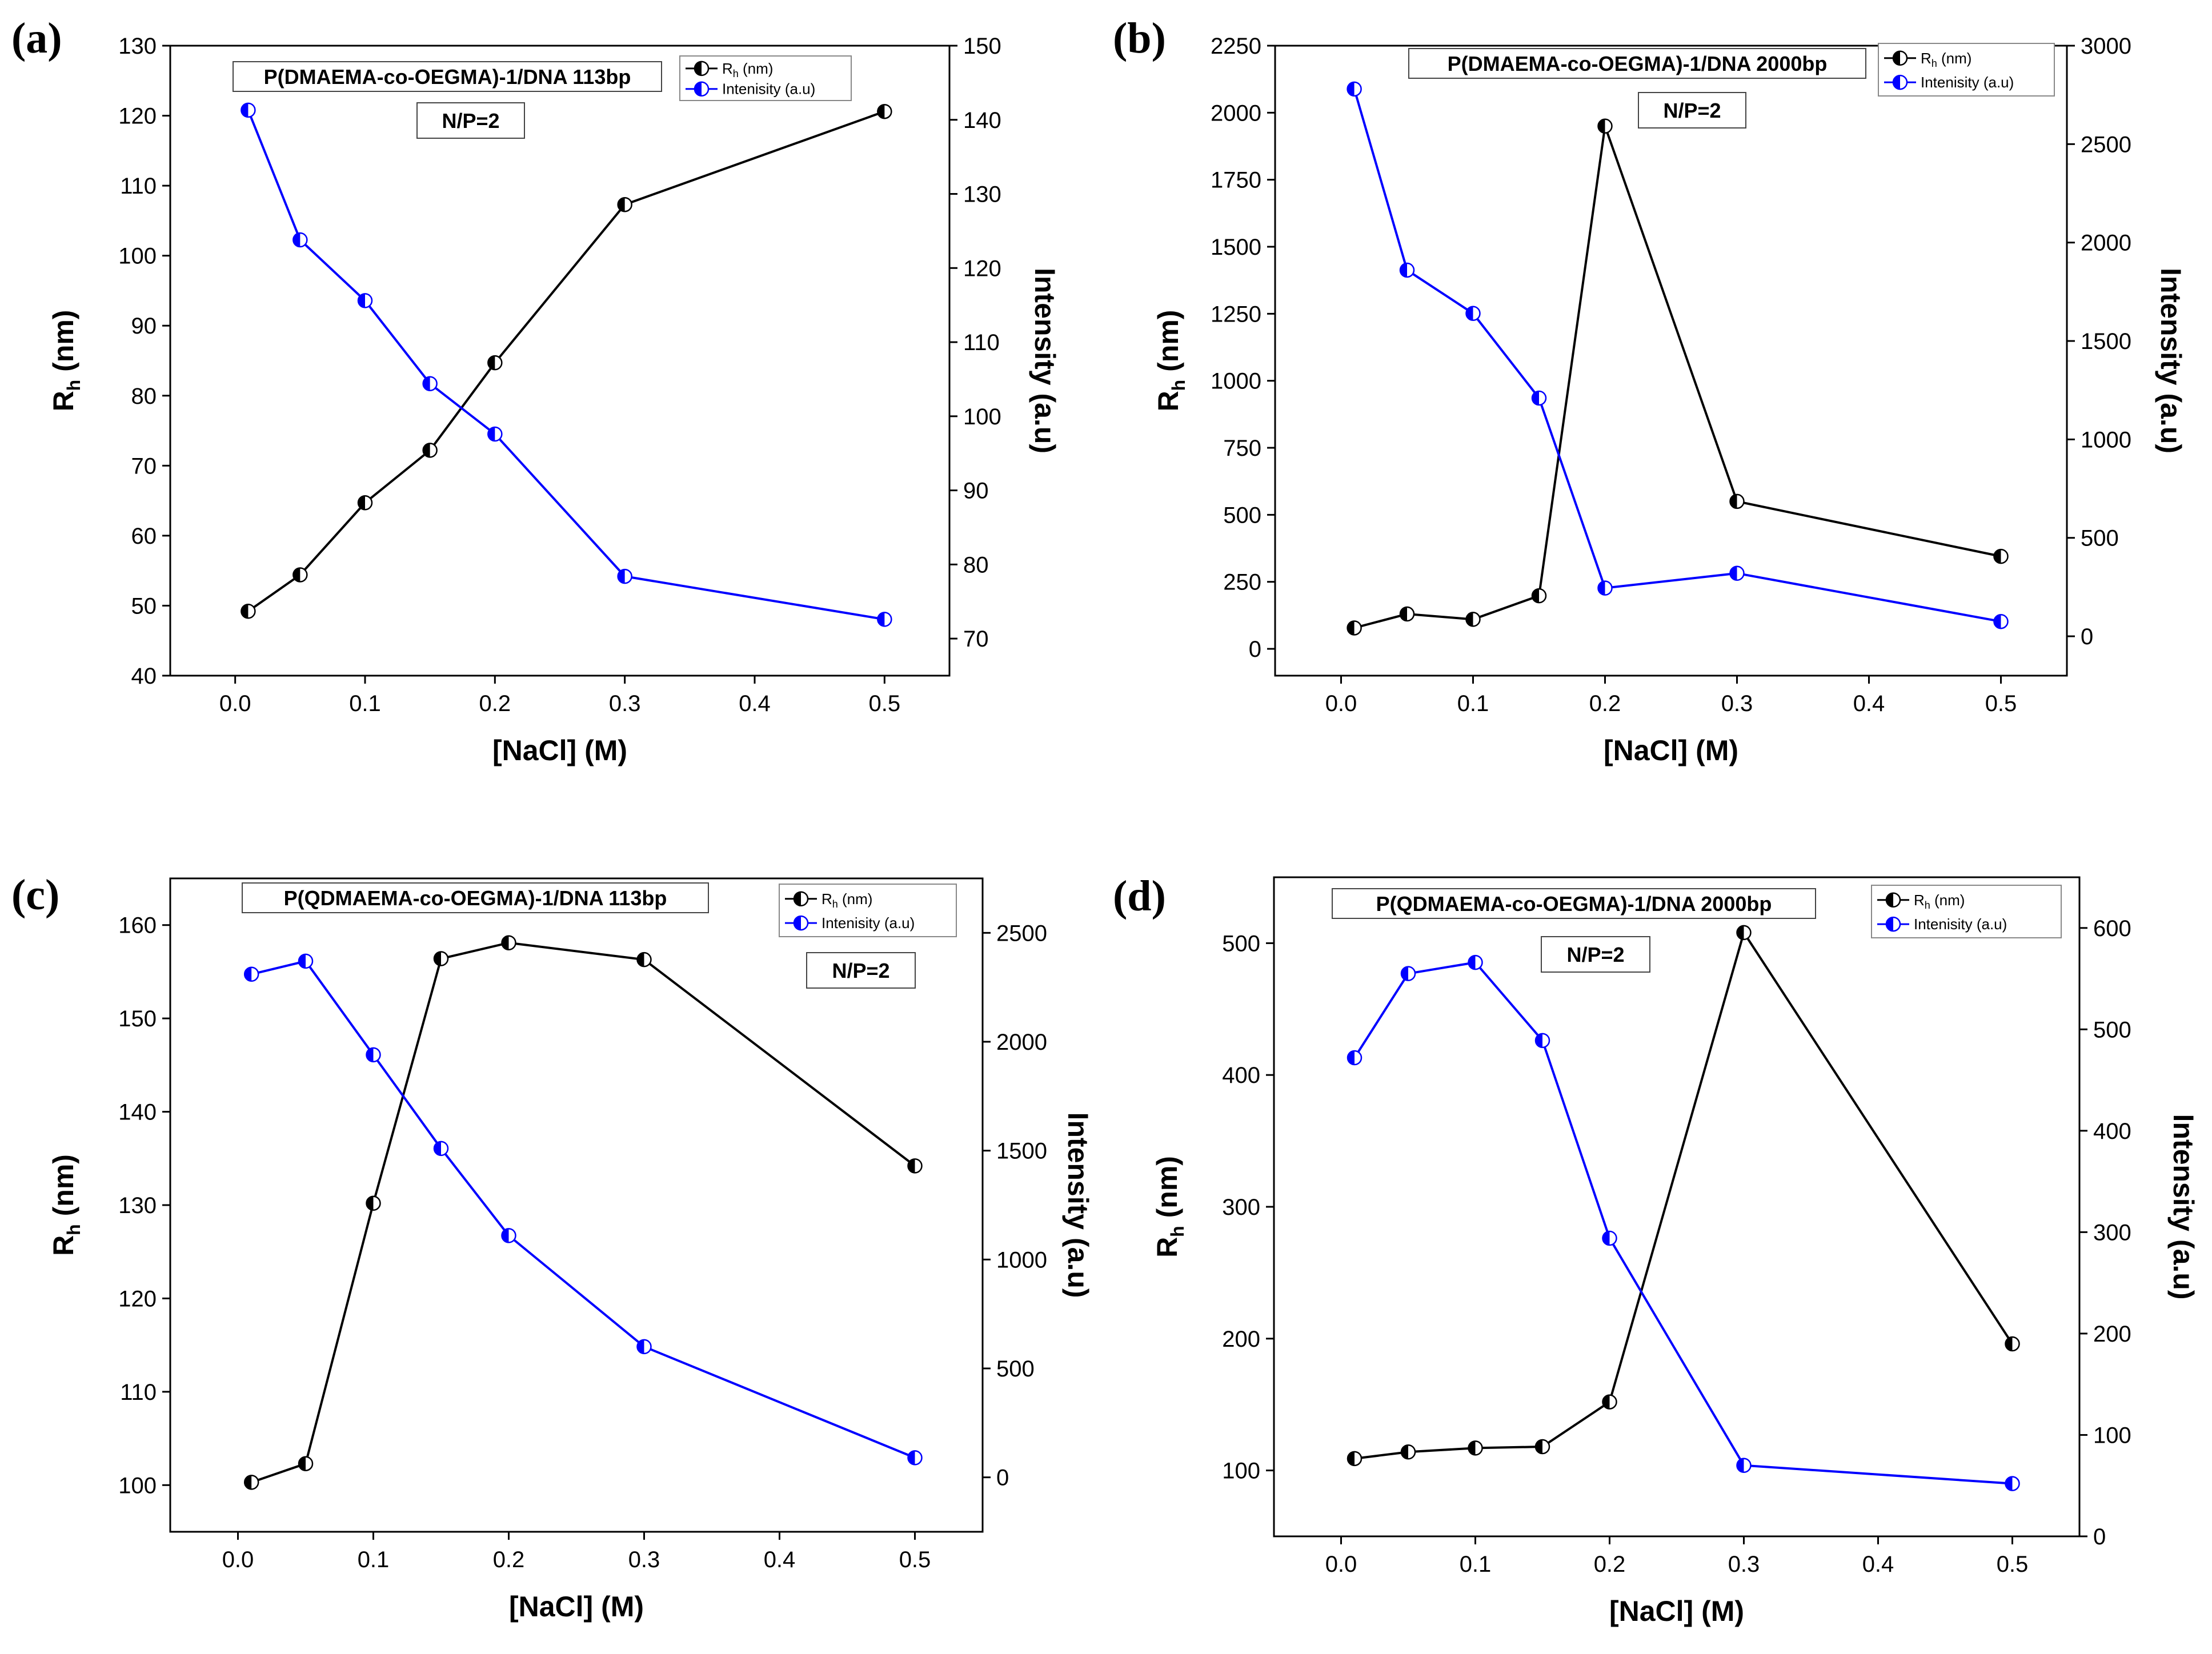  I want to click on title-annotation: P(QDMAEMA-co-OEGMA)-1/DNA 113bp, so click(475, 898).